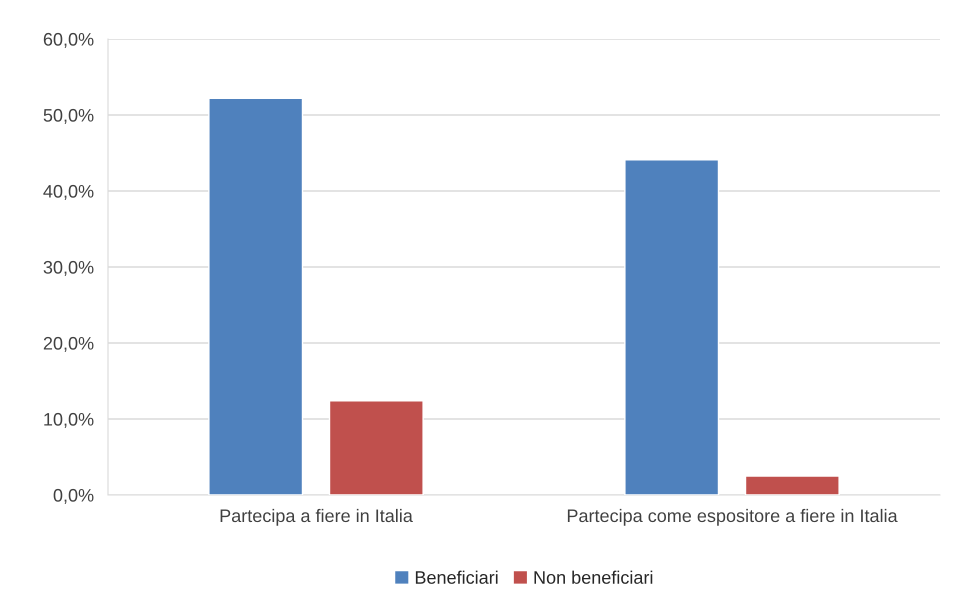 Image resolution: width=957 pixels, height=612 pixels. What do you see at coordinates (733, 517) in the screenshot?
I see `x-tick-label: Partecipa come espositore a fiere in Italia` at bounding box center [733, 517].